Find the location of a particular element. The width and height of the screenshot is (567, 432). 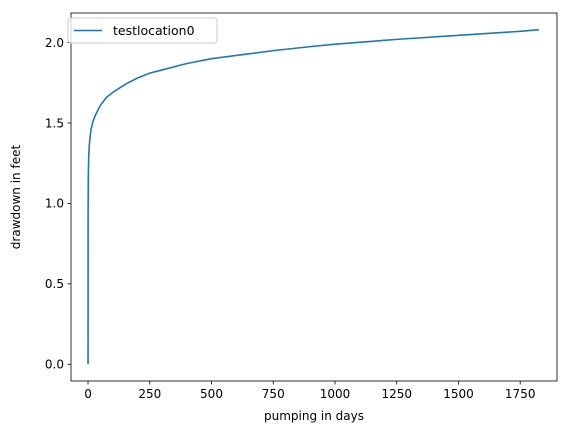

x-tick-label: 1250 is located at coordinates (396, 394).